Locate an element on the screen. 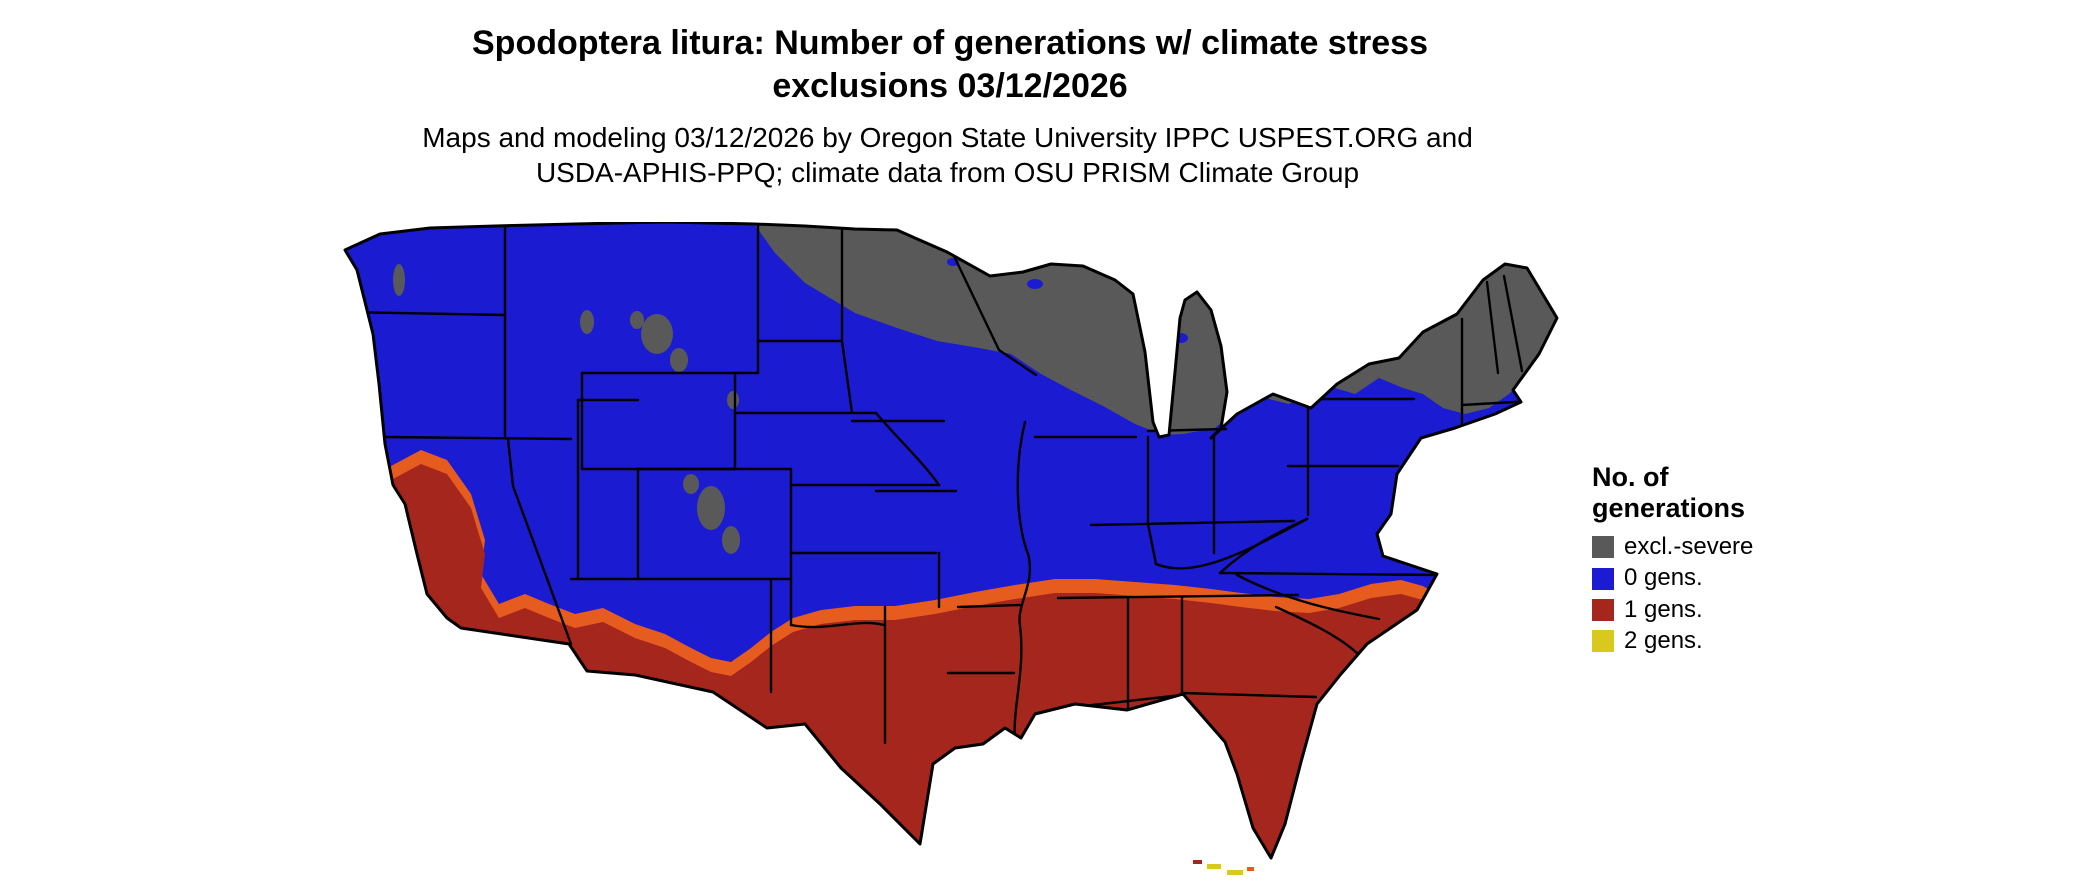 The width and height of the screenshot is (2100, 892). legend-swatch-excl-severe is located at coordinates (1603, 547).